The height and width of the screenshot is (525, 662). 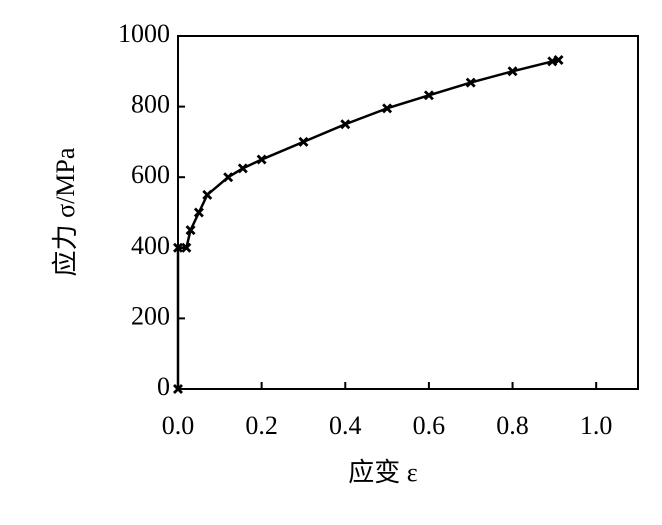 What do you see at coordinates (596, 425) in the screenshot?
I see `x-tick-label: 1.0` at bounding box center [596, 425].